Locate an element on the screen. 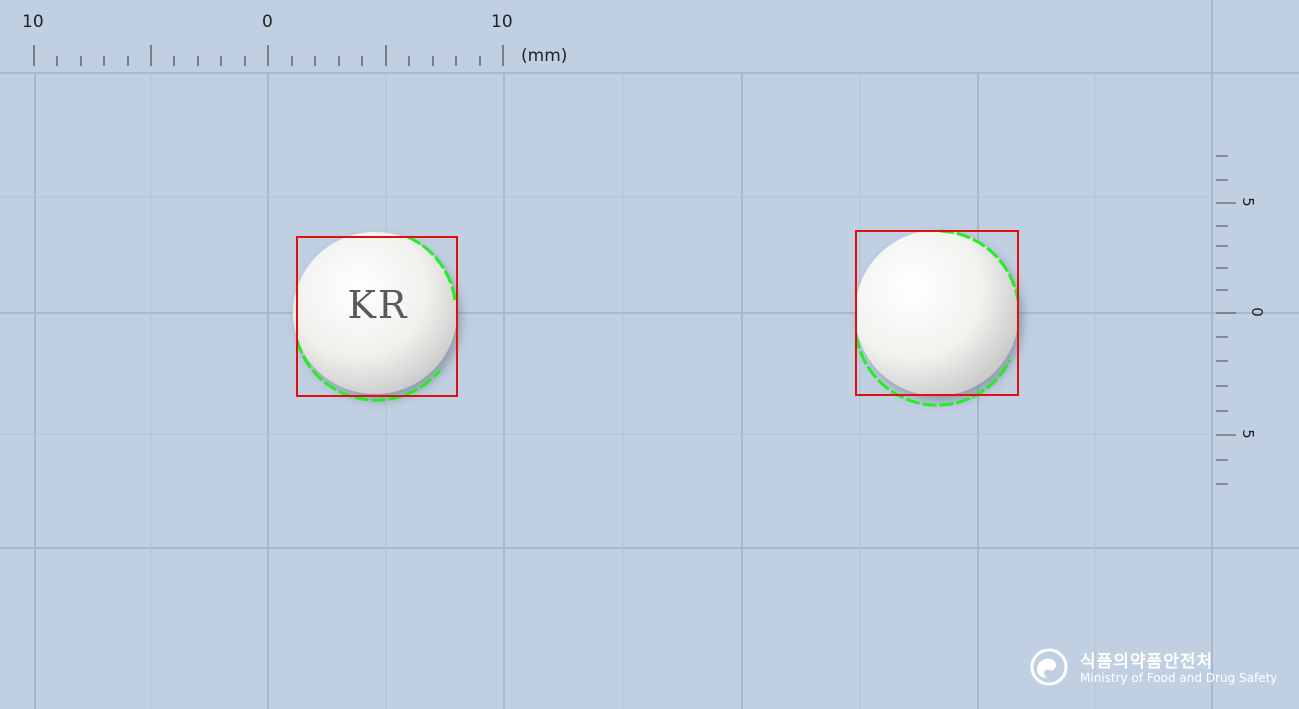 The width and height of the screenshot is (1299, 709). ruler-unit: (mm) is located at coordinates (544, 56).